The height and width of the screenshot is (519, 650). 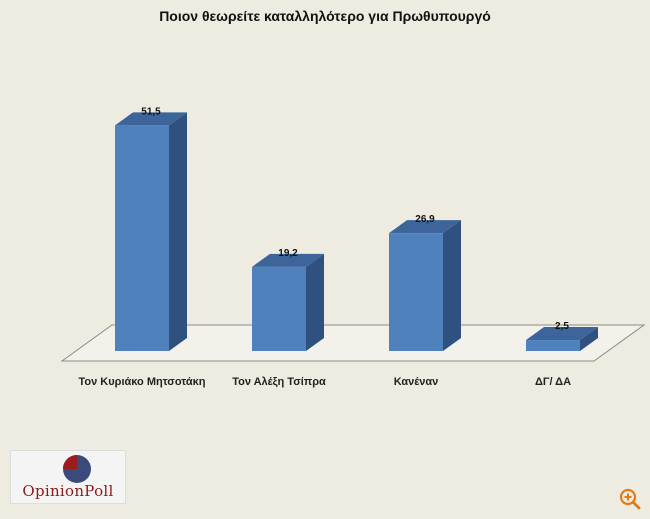 I want to click on category-label: Τον Κυριάκο Μητσοτάκη, so click(x=142, y=382).